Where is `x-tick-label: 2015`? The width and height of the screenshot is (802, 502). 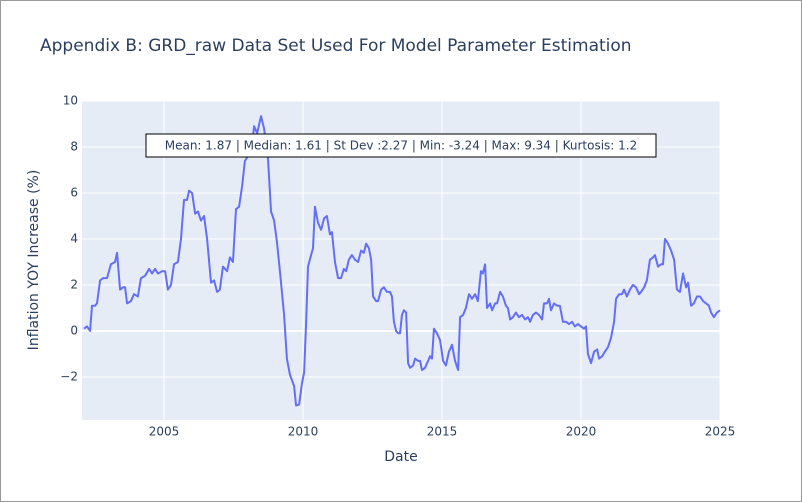
x-tick-label: 2015 is located at coordinates (442, 432).